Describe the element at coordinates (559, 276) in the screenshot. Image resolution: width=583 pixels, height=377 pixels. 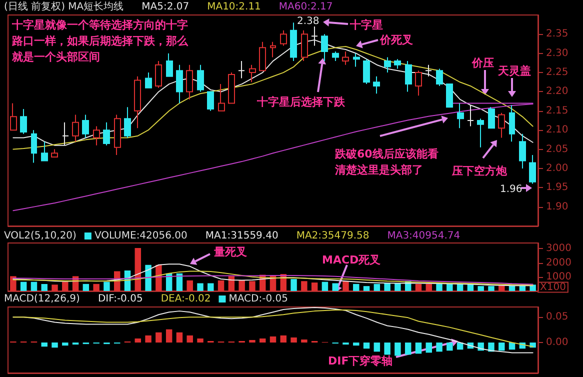
I see `y-tick-label: 1000` at that location.